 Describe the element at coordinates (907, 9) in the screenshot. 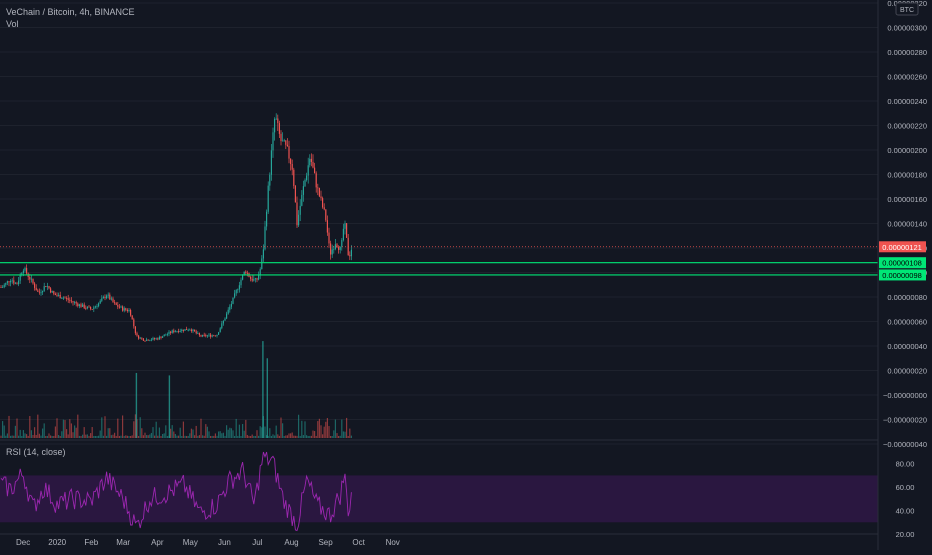

I see `currency-badge` at that location.